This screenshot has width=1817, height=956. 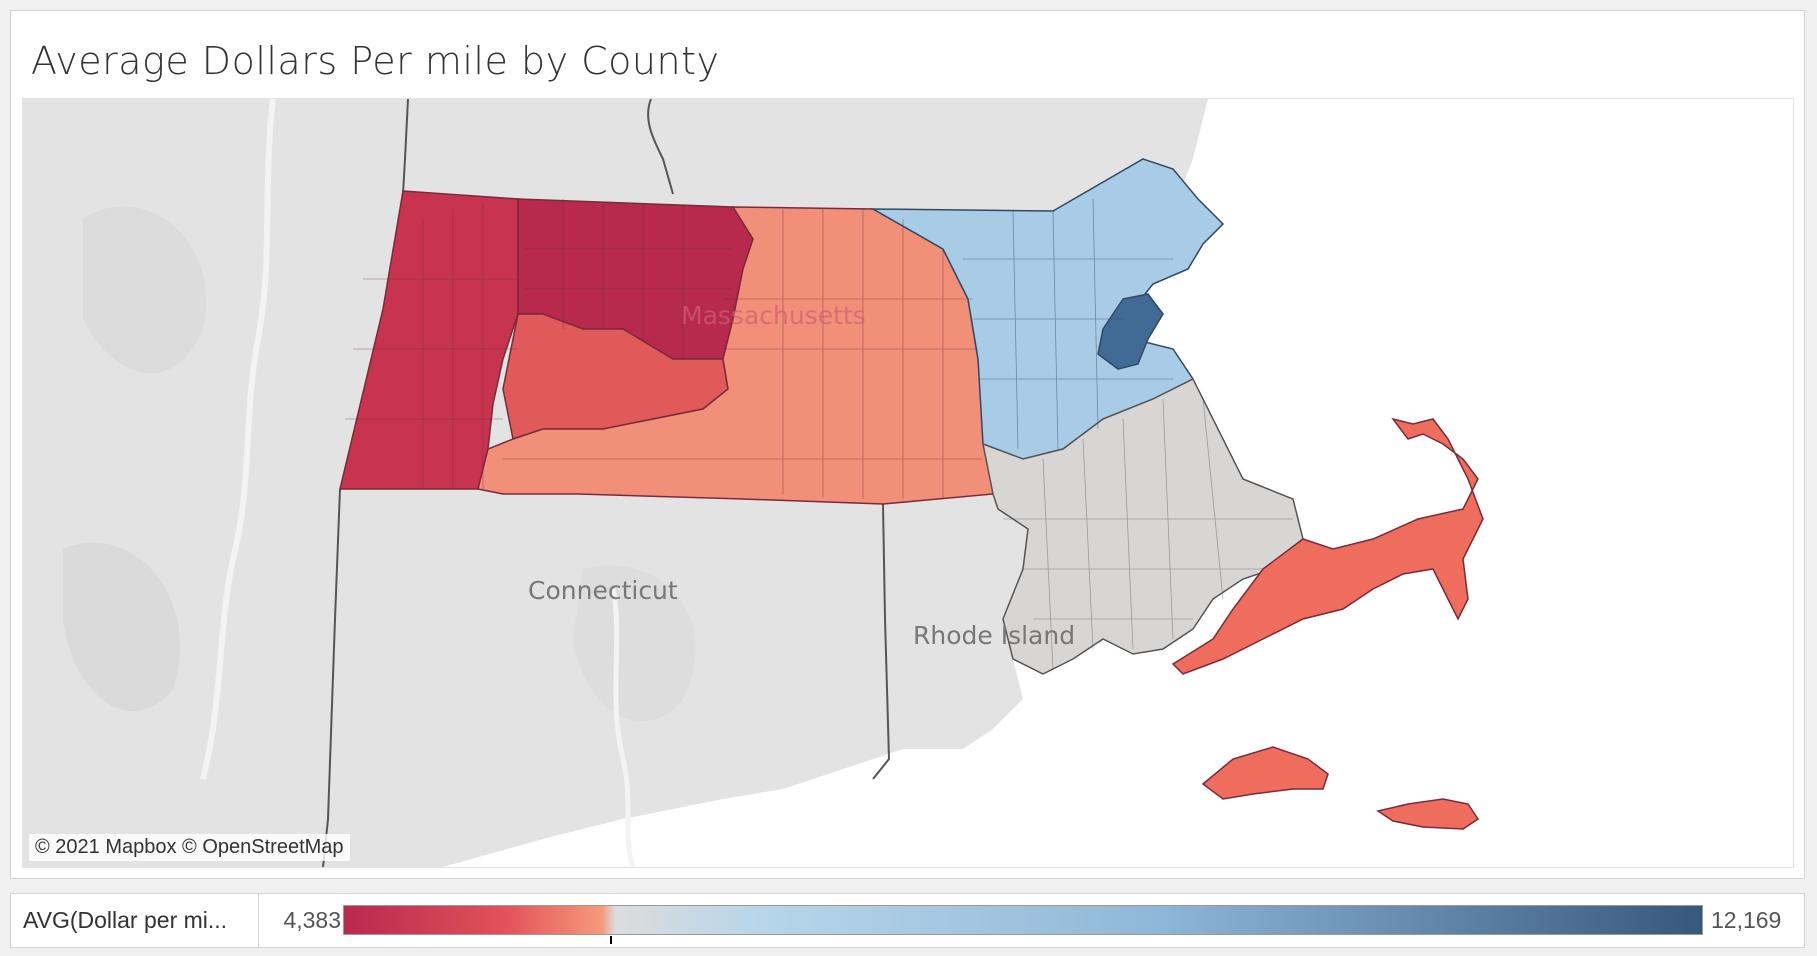 I want to click on county-plymouth-bristol, so click(x=1142, y=526).